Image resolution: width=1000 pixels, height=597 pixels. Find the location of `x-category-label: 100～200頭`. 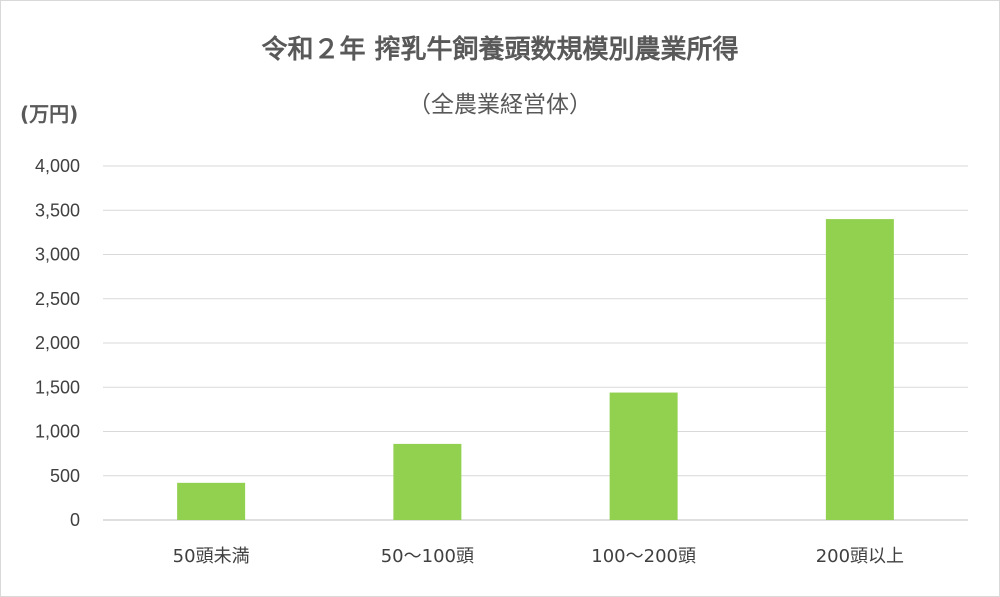

x-category-label: 100～200頭 is located at coordinates (643, 556).